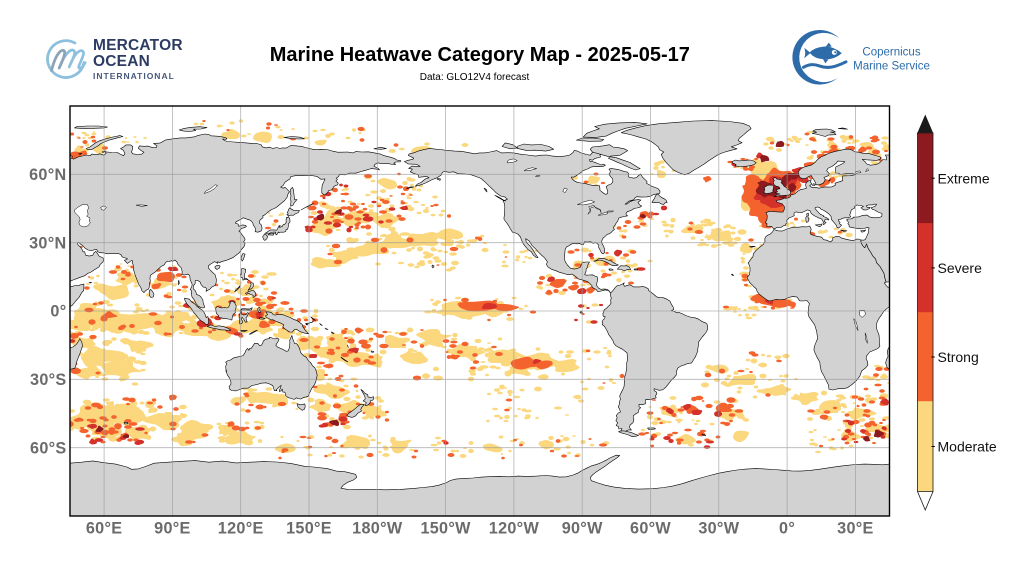 The width and height of the screenshot is (1024, 561). I want to click on svg-text: 60°W, so click(650, 529).